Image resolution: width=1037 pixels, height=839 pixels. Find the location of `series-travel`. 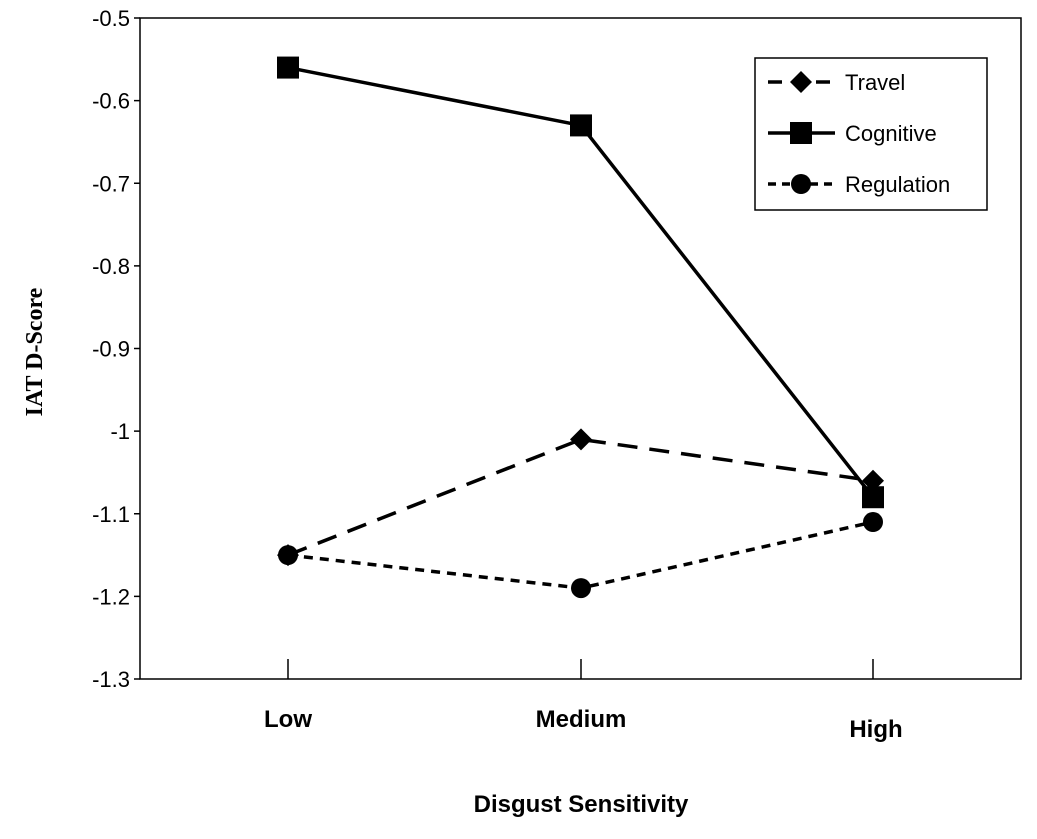

series-travel is located at coordinates (580, 497).